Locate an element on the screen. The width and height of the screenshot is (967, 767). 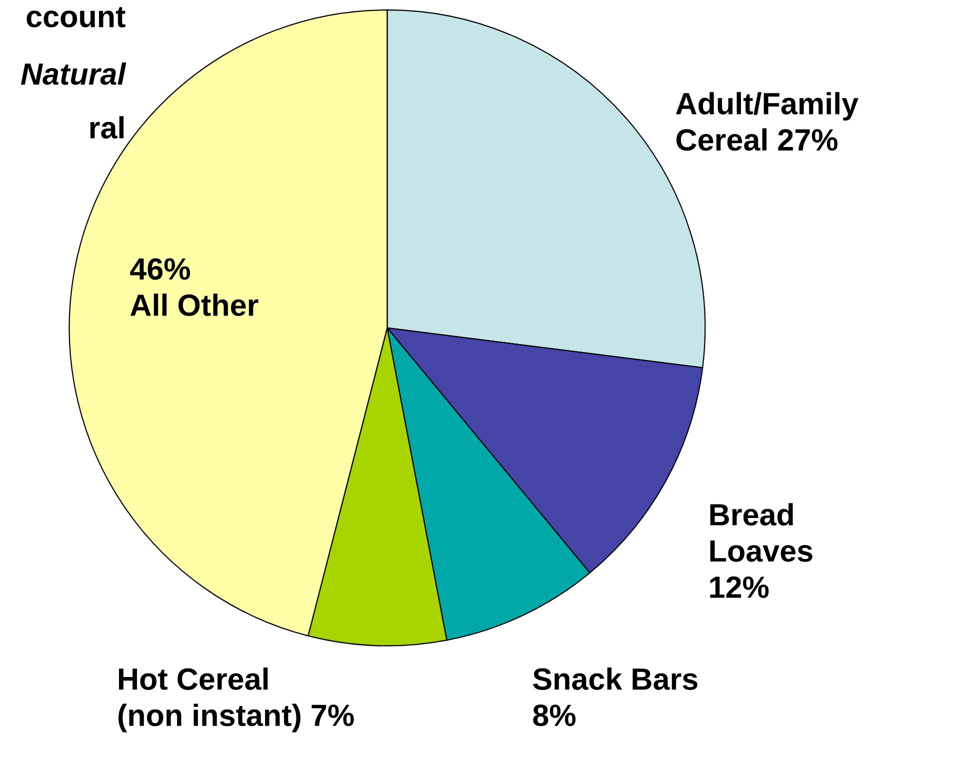
text: Natural is located at coordinates (73, 73).